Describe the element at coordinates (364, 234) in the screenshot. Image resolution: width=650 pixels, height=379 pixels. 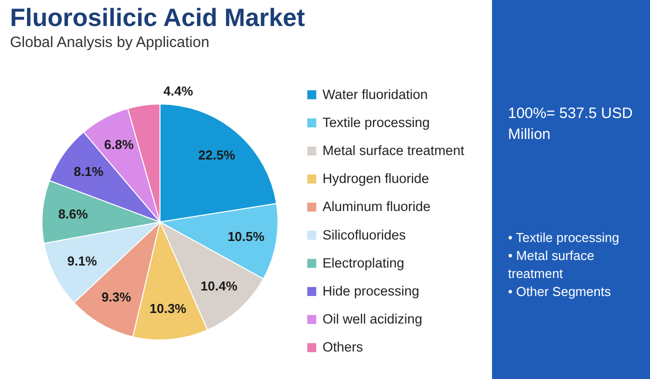
I see `legend-label: Silicofluorides` at that location.